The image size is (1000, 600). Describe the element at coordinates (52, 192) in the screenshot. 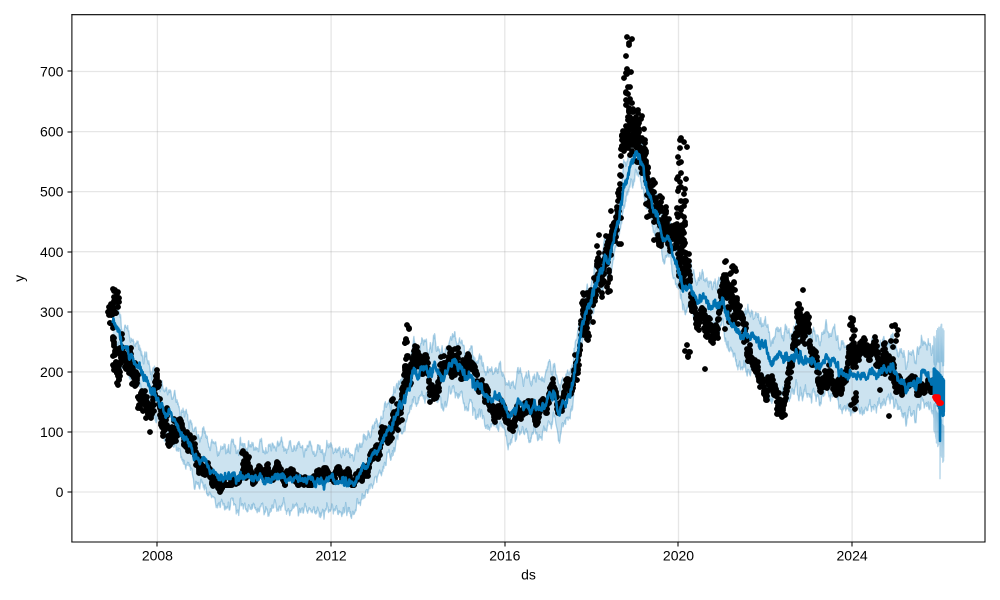

I see `svg-text: 500` at that location.